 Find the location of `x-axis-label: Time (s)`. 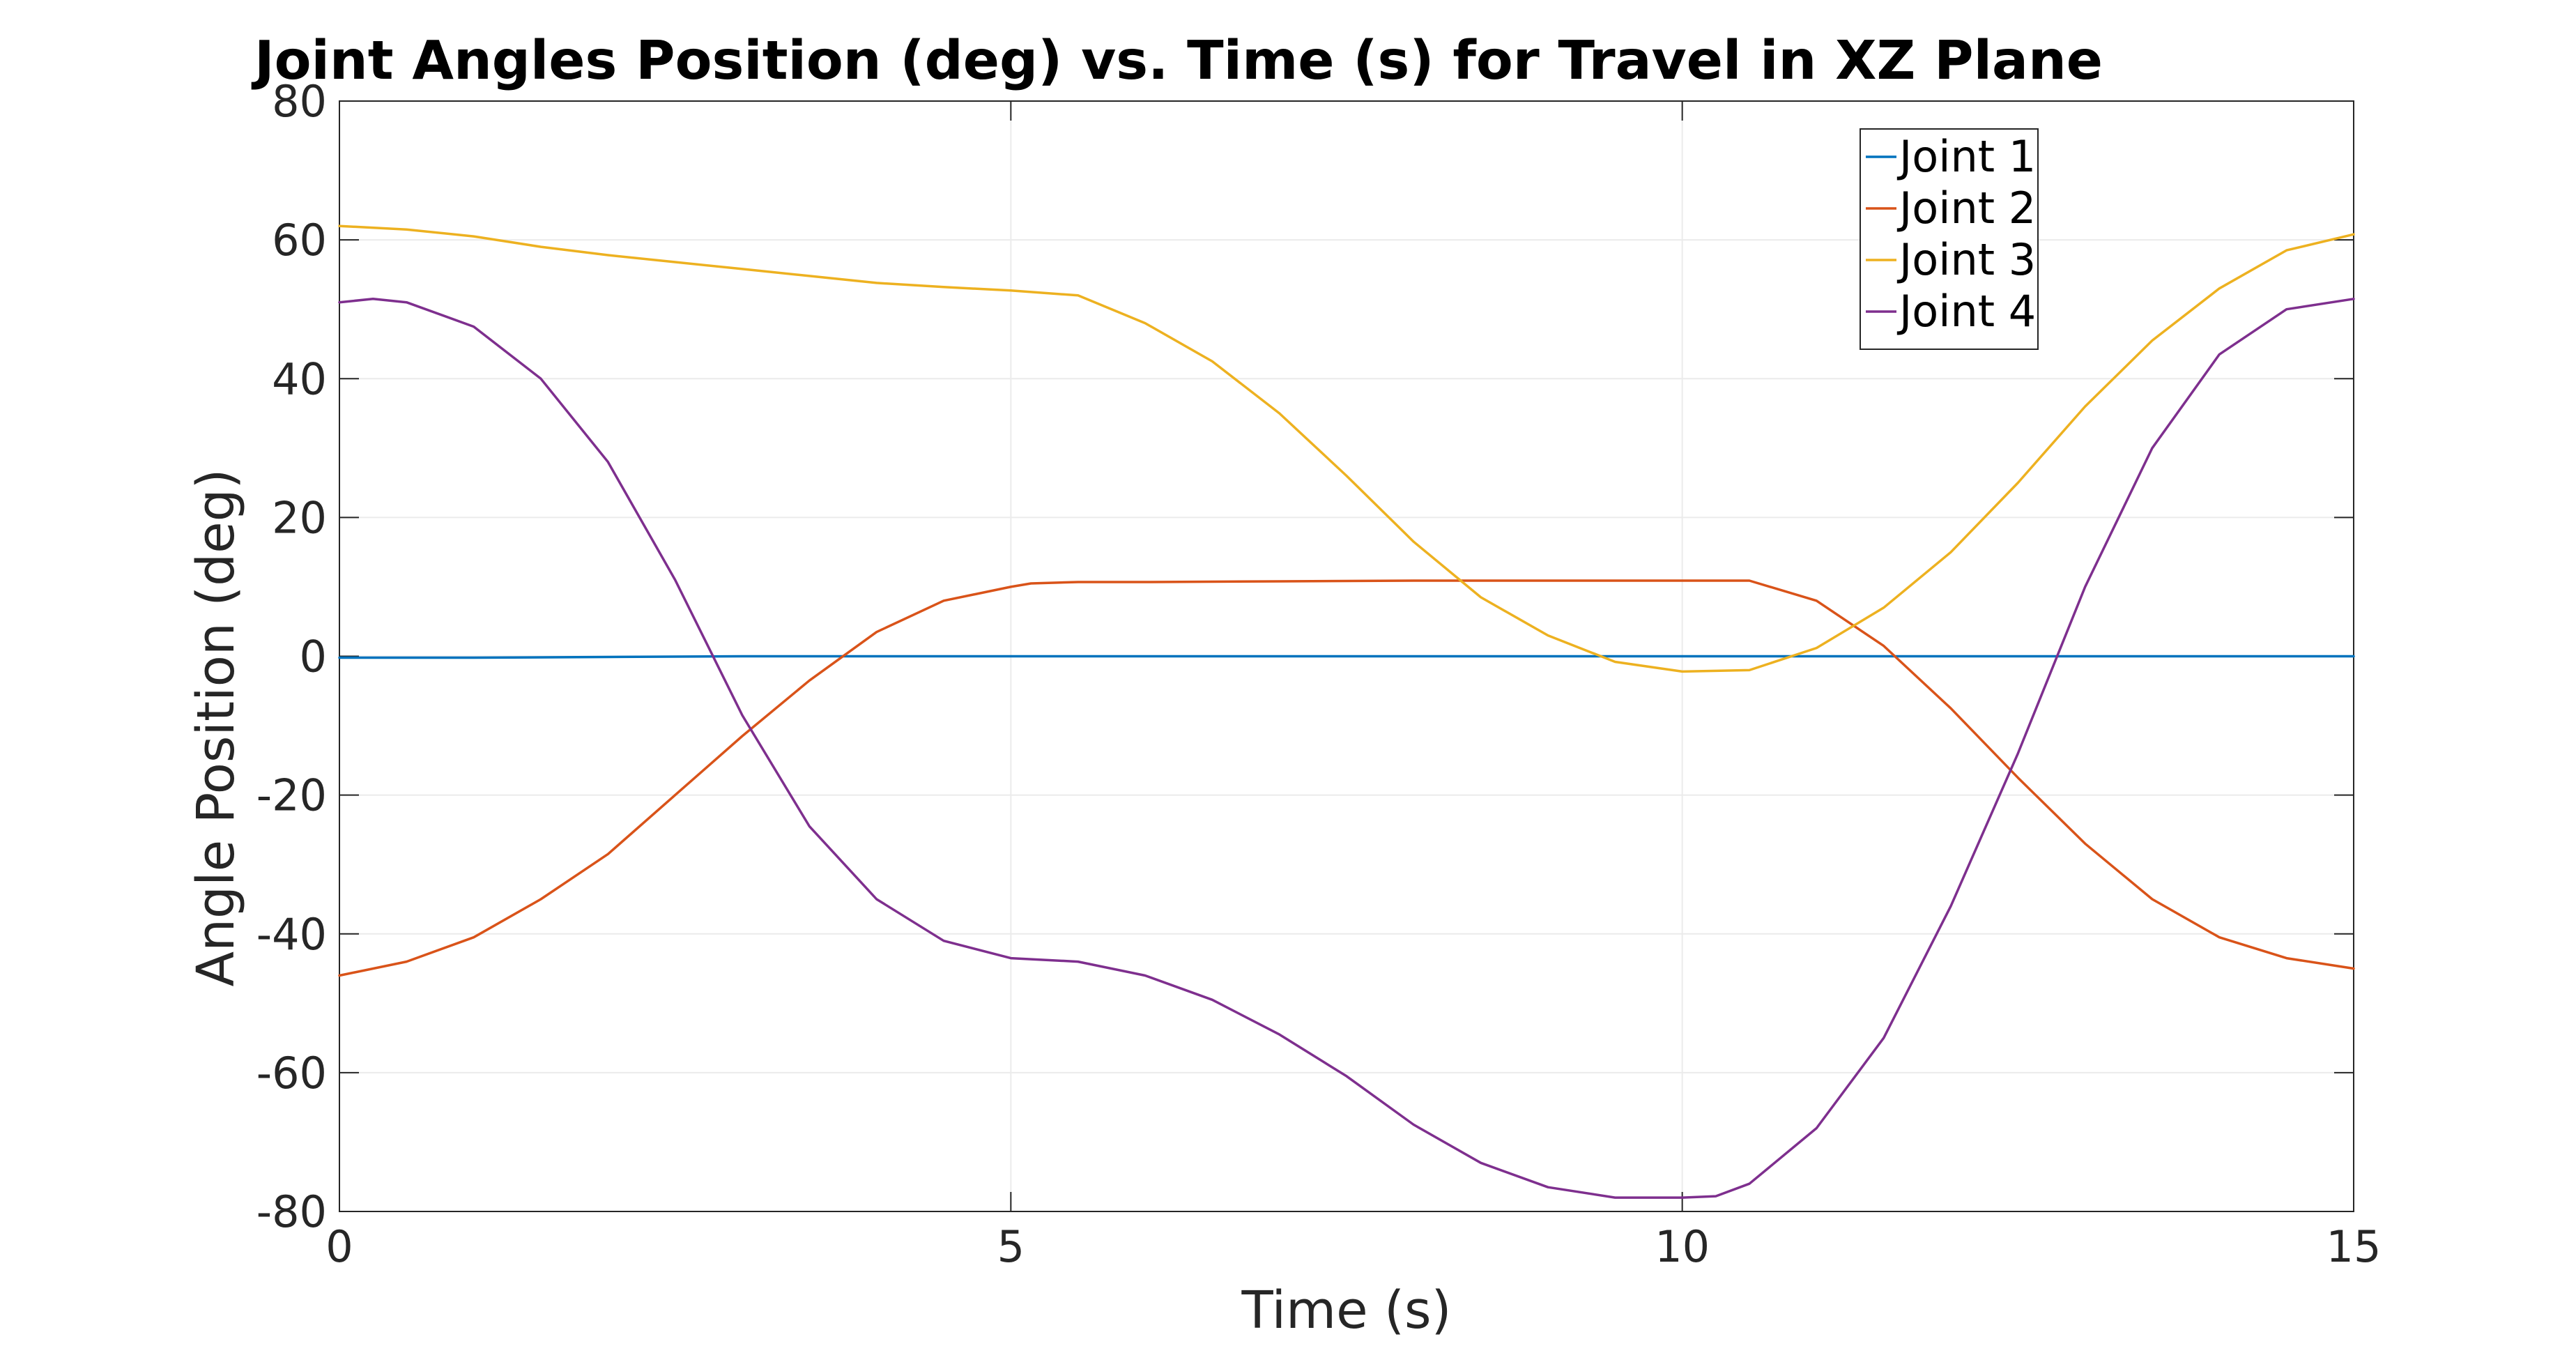

x-axis-label: Time (s) is located at coordinates (1346, 1310).